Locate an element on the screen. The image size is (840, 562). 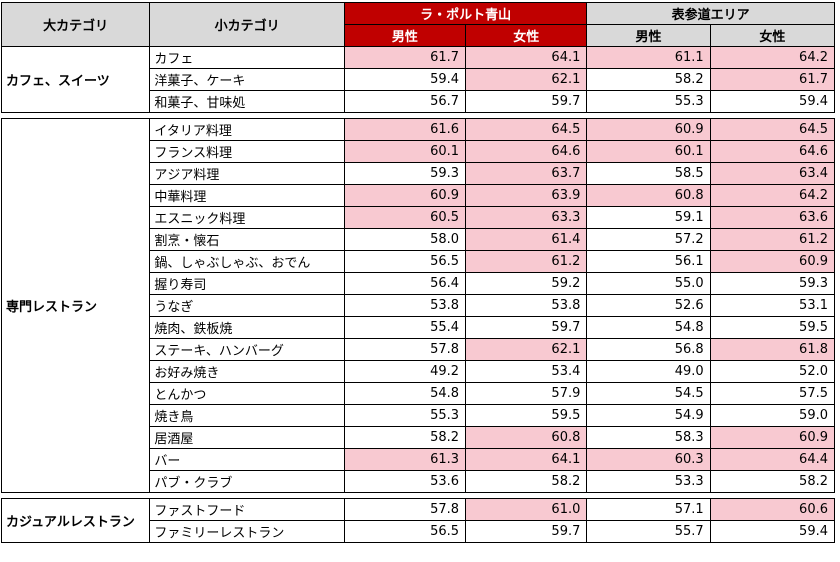
score-cell-lp-m: 55.4 is located at coordinates (405, 327).